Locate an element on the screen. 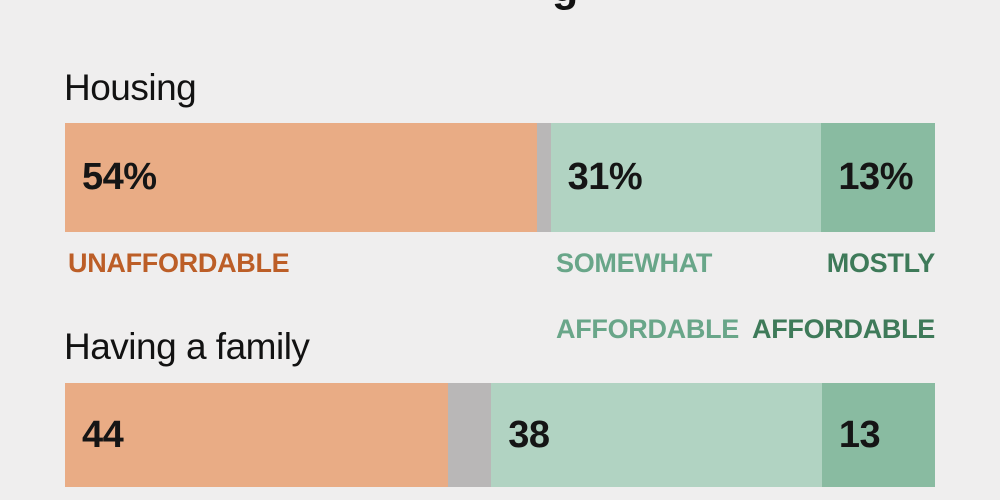  legend-somewhat-line1: SOMEWHAT is located at coordinates (634, 263).